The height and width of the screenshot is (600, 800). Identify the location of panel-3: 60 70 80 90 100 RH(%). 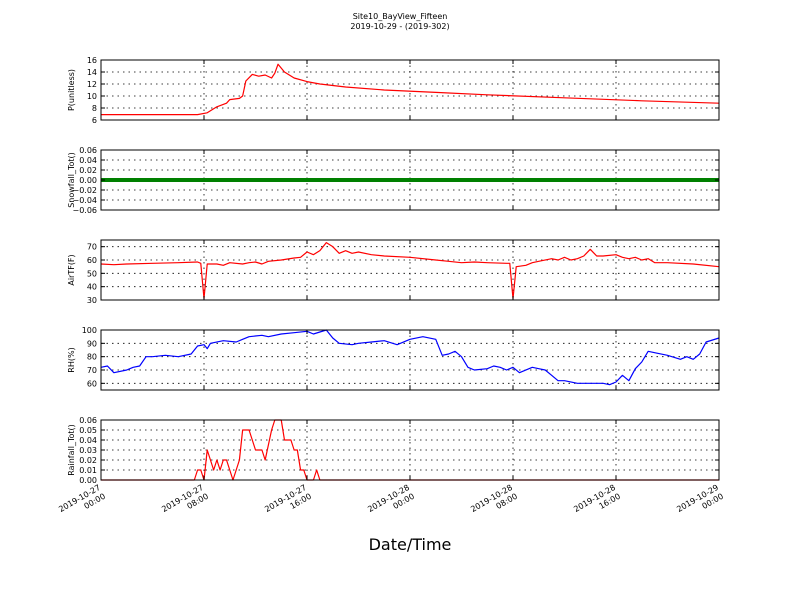
(393, 358).